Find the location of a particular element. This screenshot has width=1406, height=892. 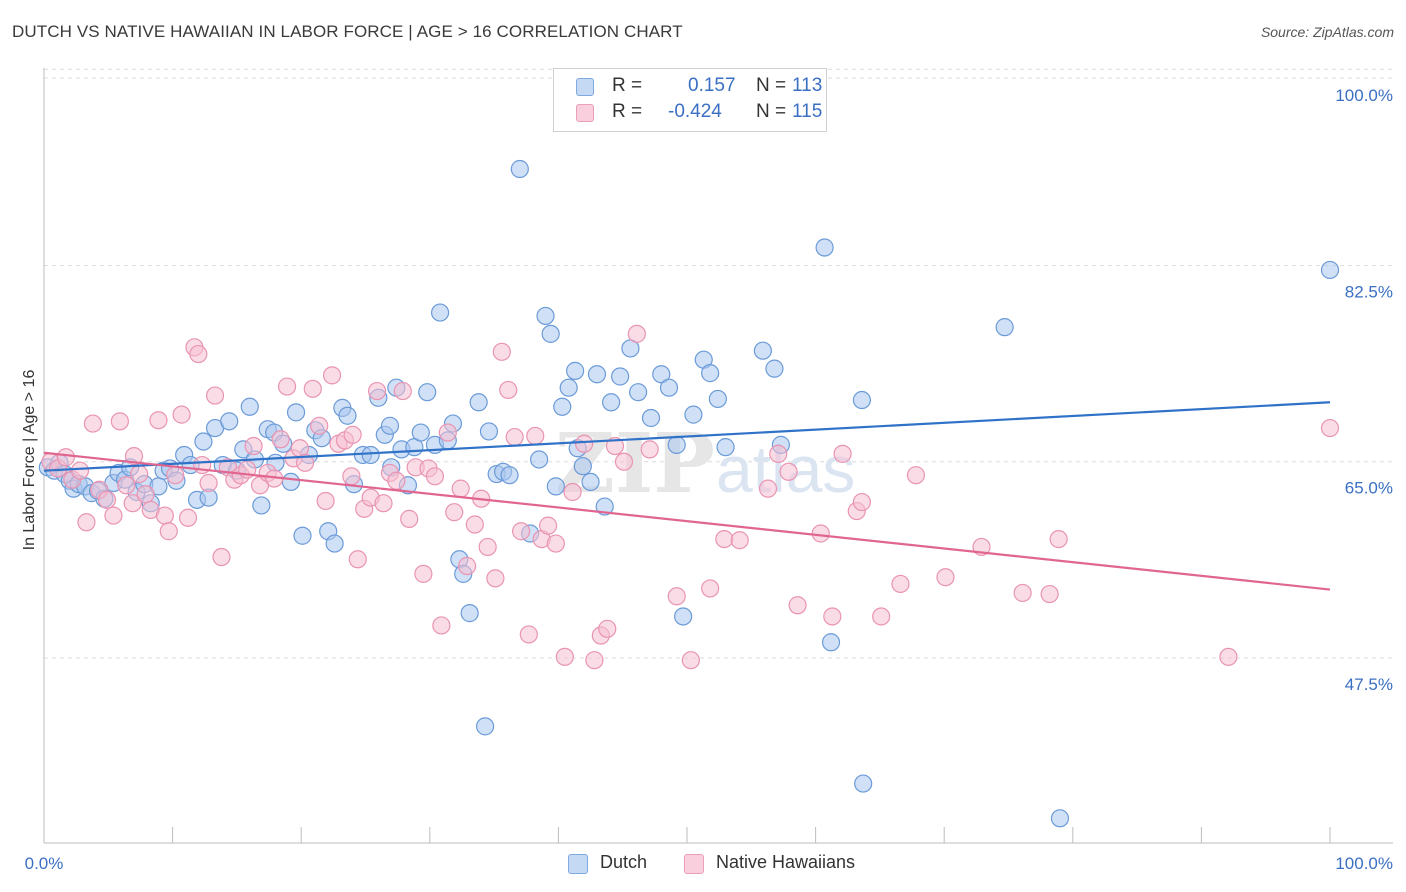

dutch-legend-label: Dutch is located at coordinates (624, 862).